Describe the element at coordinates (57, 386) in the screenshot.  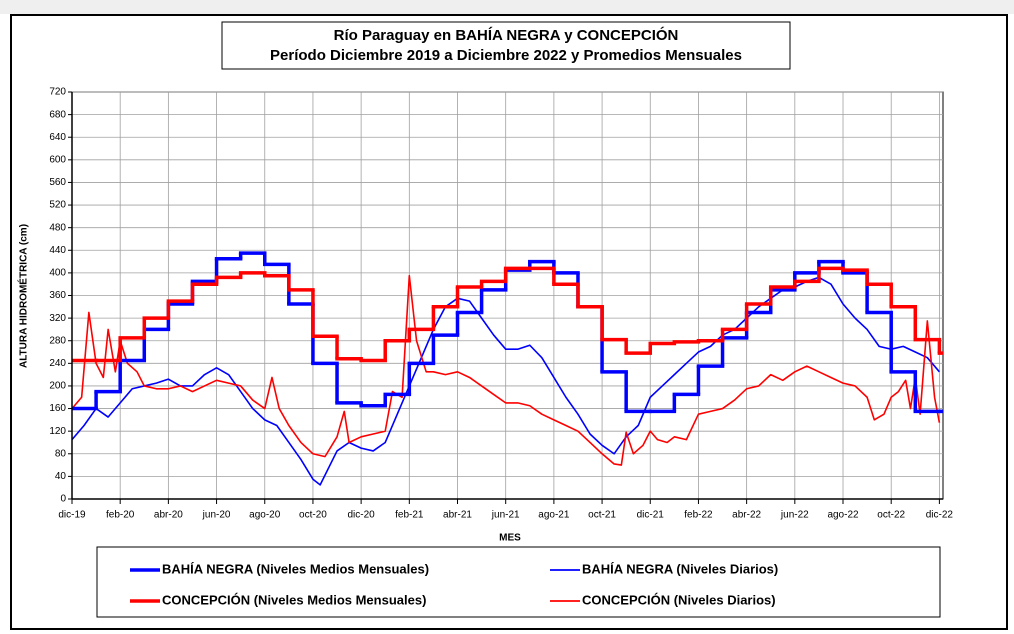
I see `y-tick-label: 200` at that location.